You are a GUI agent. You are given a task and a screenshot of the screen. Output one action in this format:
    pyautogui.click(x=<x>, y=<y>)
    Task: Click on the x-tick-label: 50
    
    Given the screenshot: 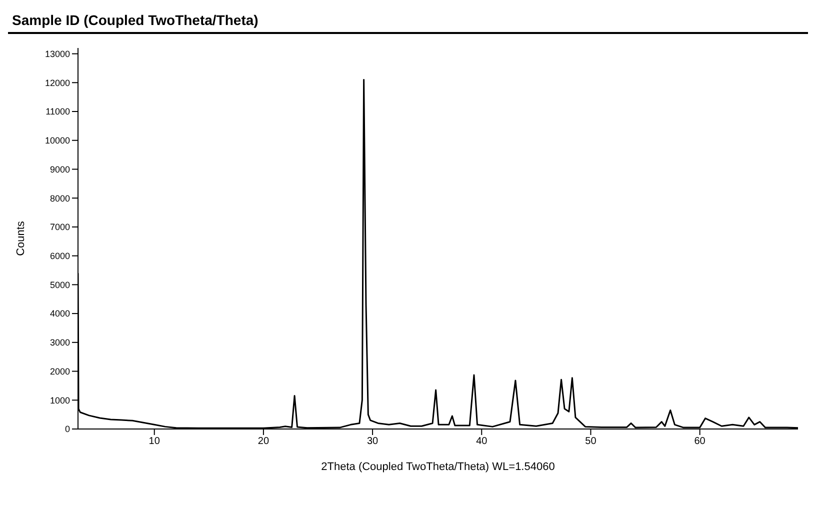 What is the action you would take?
    pyautogui.click(x=591, y=442)
    